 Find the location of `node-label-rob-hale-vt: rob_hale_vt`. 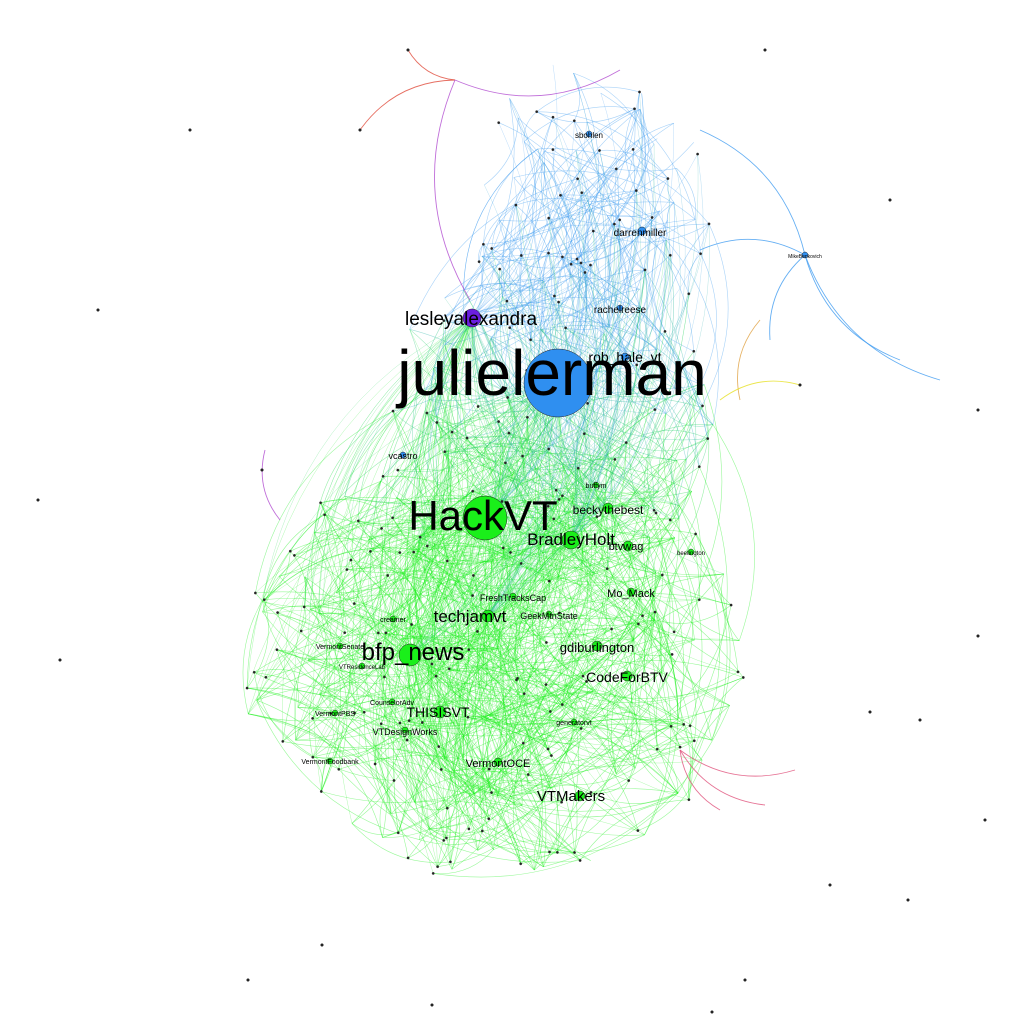

node-label-rob-hale-vt: rob_hale_vt is located at coordinates (624, 357).